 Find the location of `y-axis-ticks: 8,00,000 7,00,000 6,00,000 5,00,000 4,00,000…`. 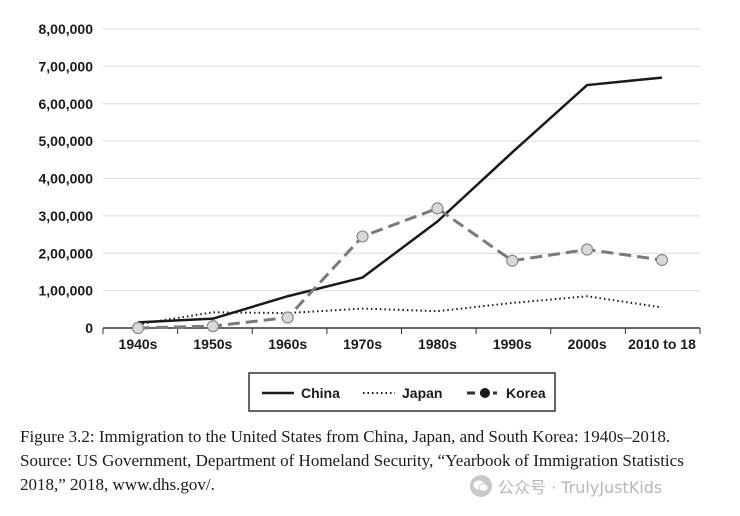

y-axis-ticks: 8,00,000 7,00,000 6,00,000 5,00,000 4,00,000… is located at coordinates (66, 178).